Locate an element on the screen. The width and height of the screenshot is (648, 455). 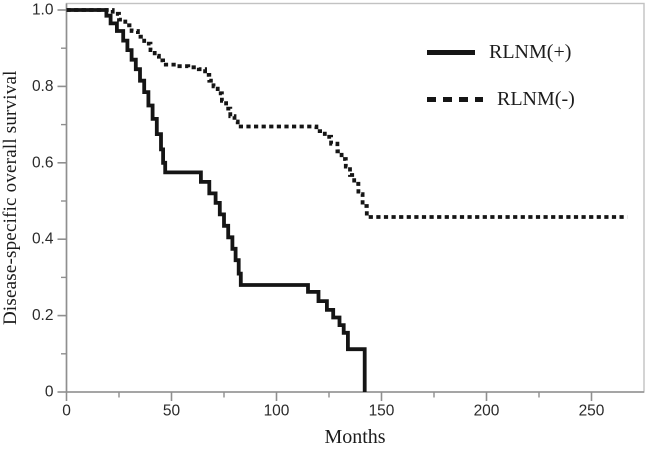
legend-item-rlnm-positive: RLNM(+) is located at coordinates (501, 52).